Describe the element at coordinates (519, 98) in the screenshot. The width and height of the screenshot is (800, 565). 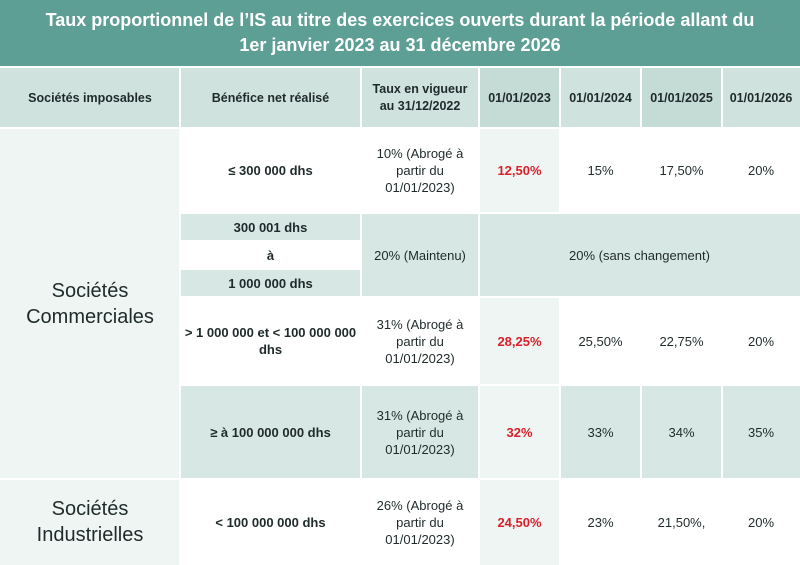
I see `header-2023: 01/01/2023` at that location.